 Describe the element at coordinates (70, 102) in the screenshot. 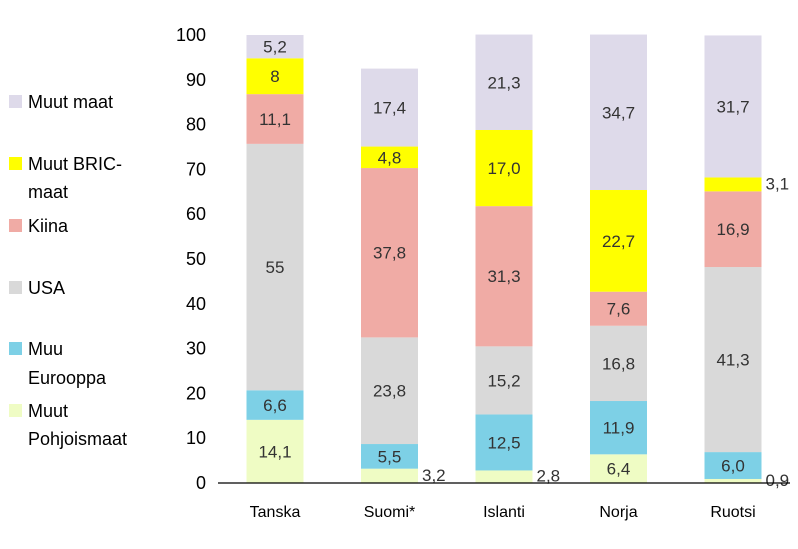

I see `legend-label: Muut maat` at that location.